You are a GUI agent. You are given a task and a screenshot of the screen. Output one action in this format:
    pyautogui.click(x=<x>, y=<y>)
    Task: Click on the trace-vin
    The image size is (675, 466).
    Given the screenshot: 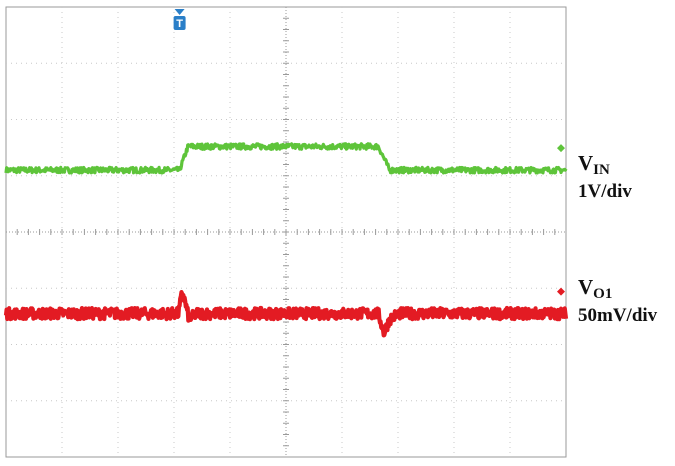 What is the action you would take?
    pyautogui.click(x=286, y=158)
    